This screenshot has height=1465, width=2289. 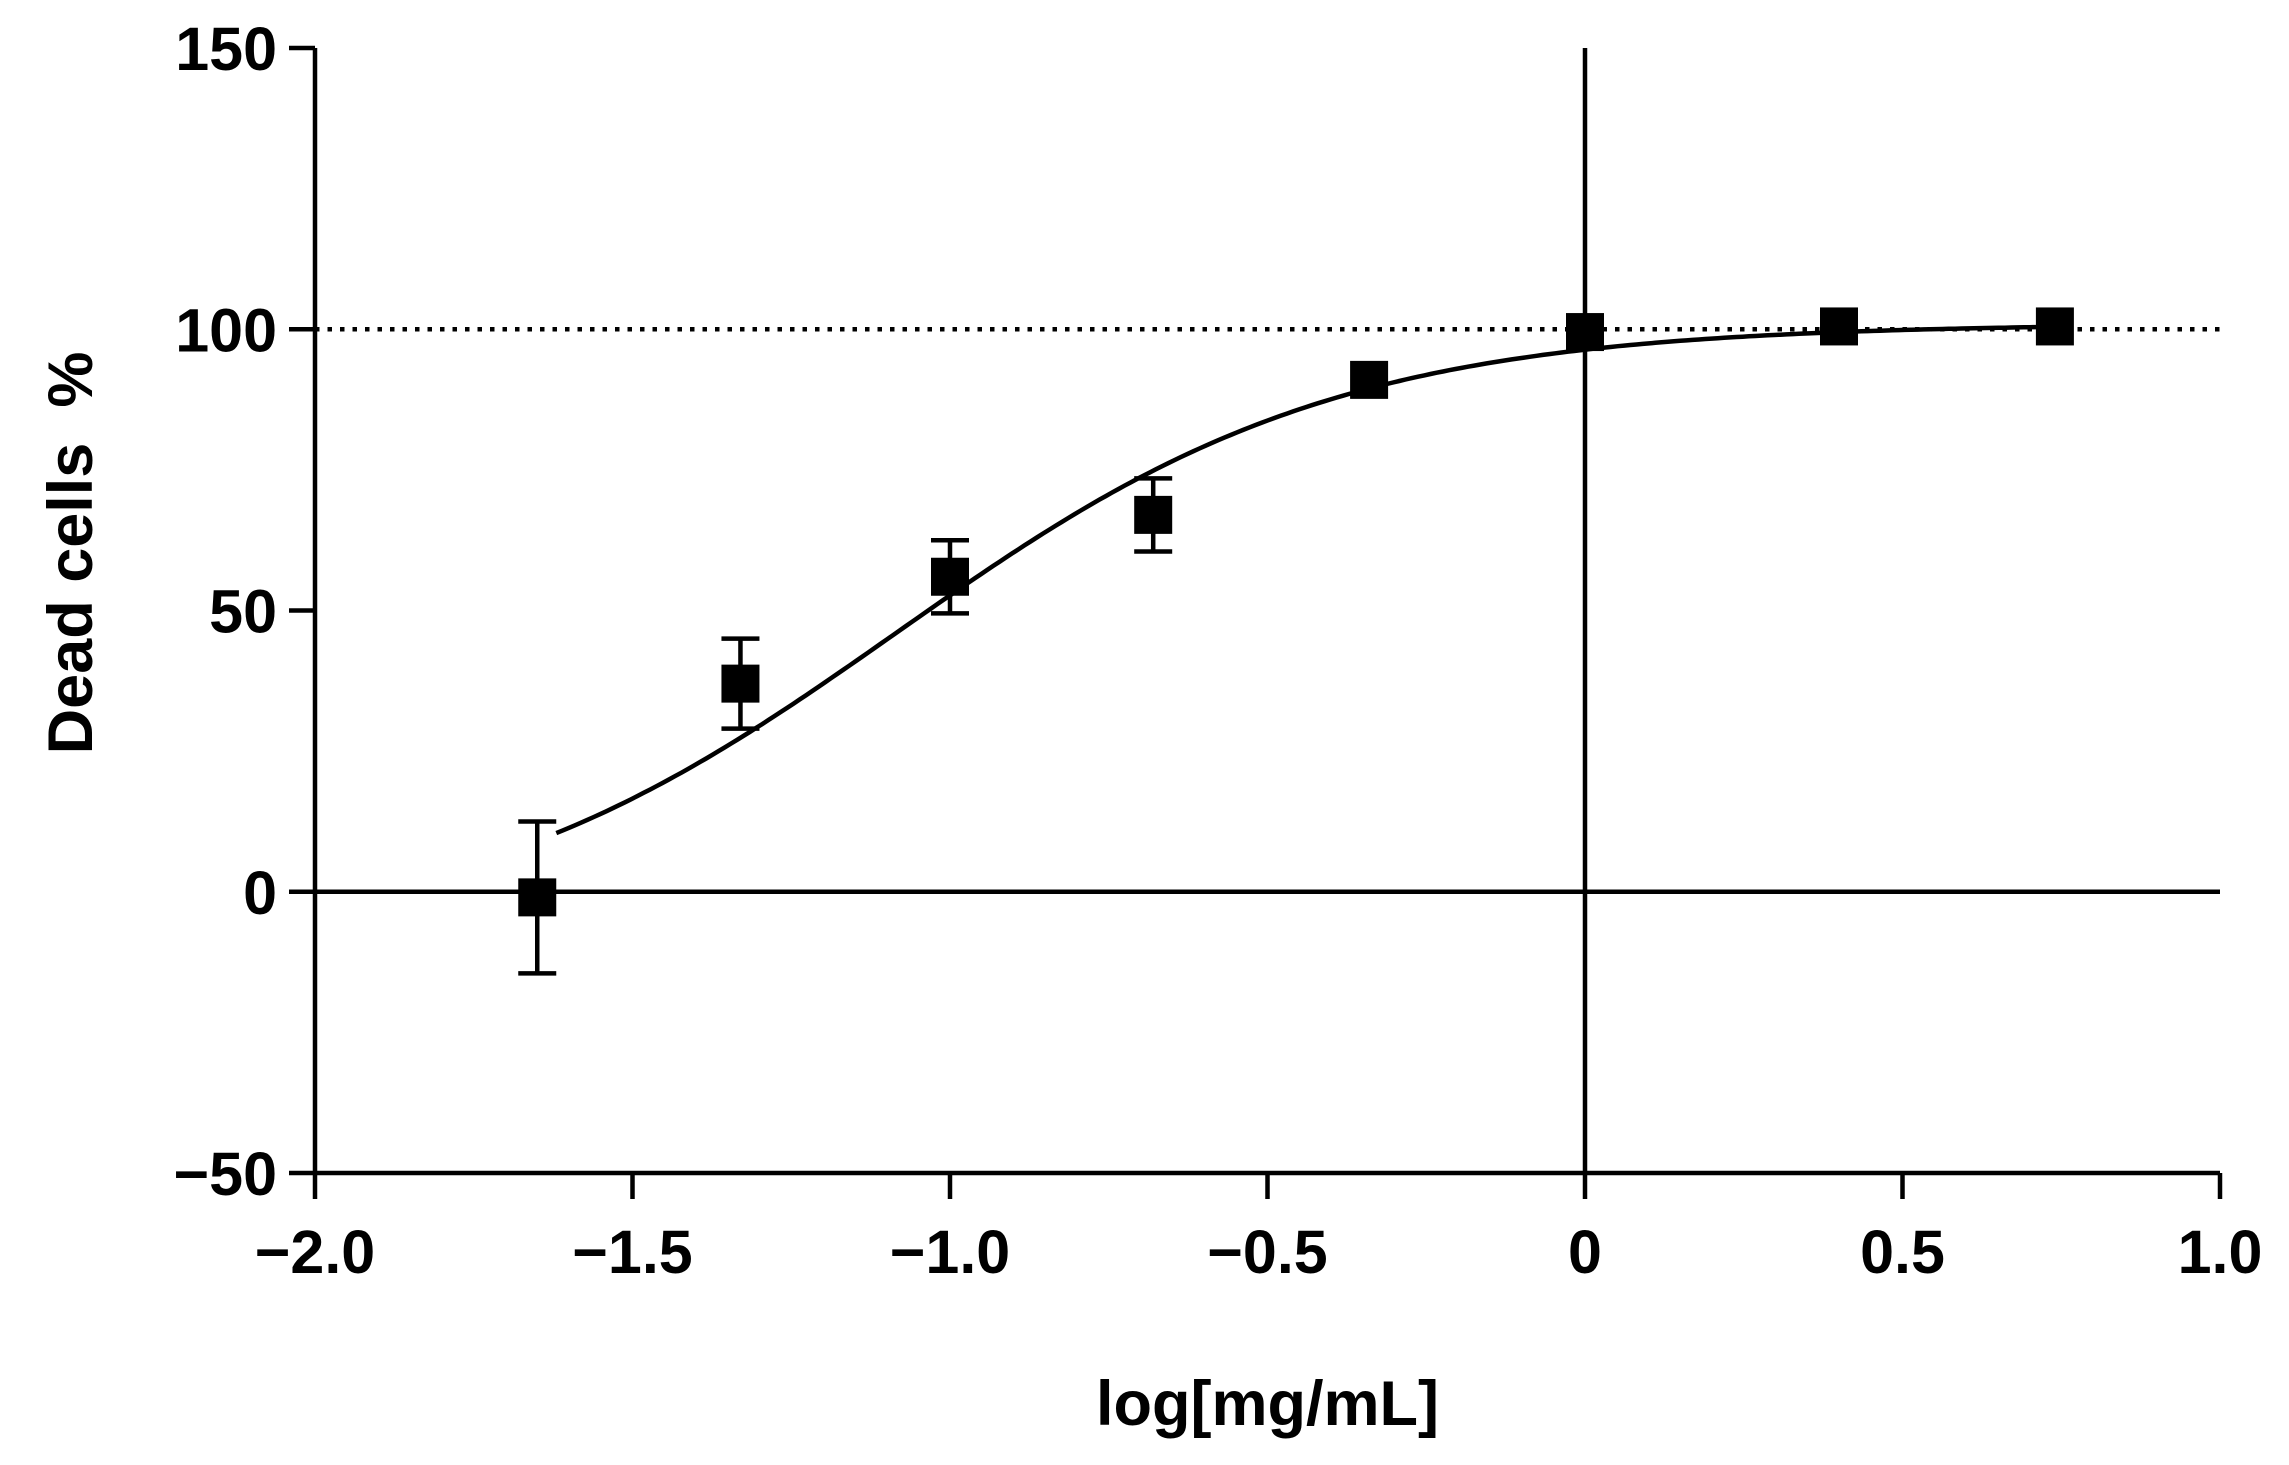 What do you see at coordinates (1267, 1404) in the screenshot?
I see `x-axis-title: log[mg/mL]` at bounding box center [1267, 1404].